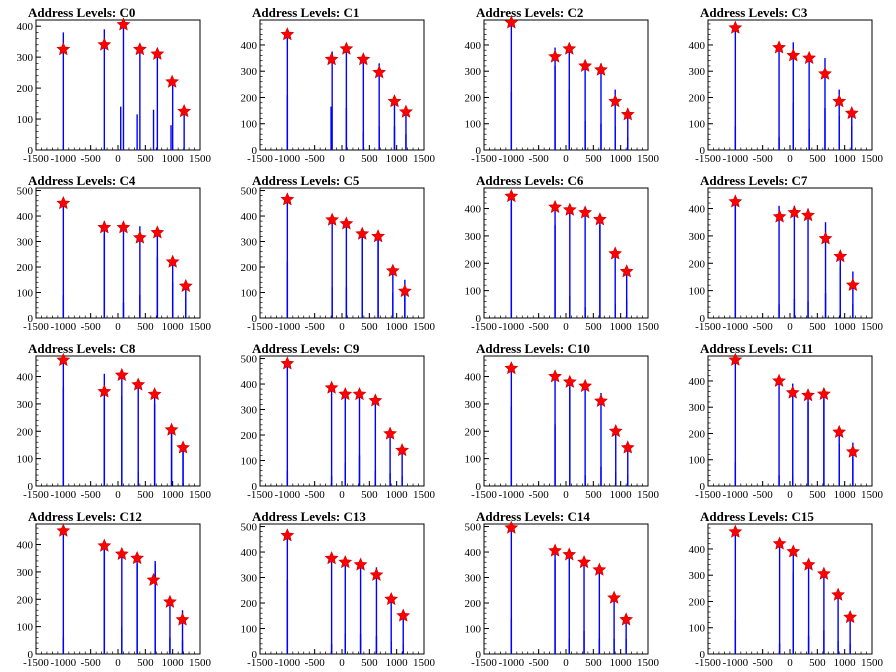  Describe the element at coordinates (369, 495) in the screenshot. I see `x-tick-label: 500` at that location.